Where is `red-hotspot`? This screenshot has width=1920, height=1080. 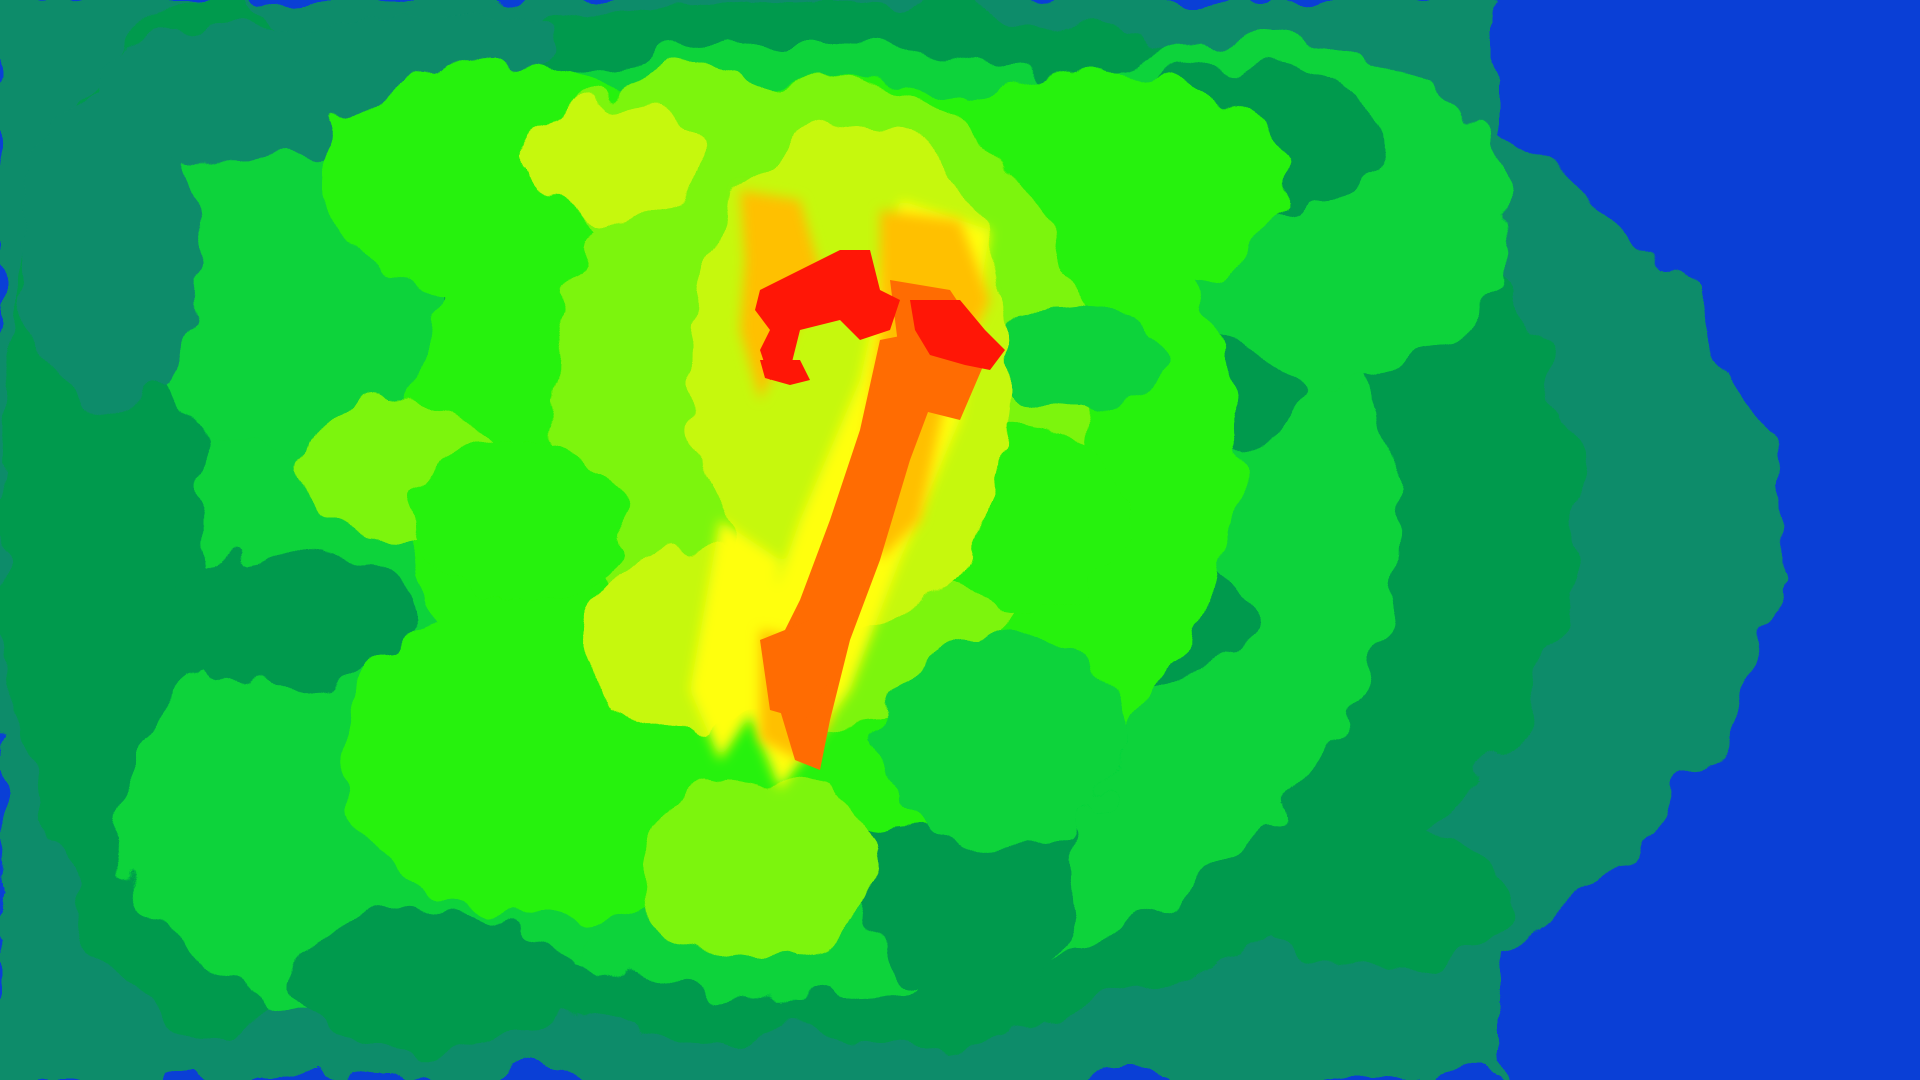 red-hotspot is located at coordinates (880, 317).